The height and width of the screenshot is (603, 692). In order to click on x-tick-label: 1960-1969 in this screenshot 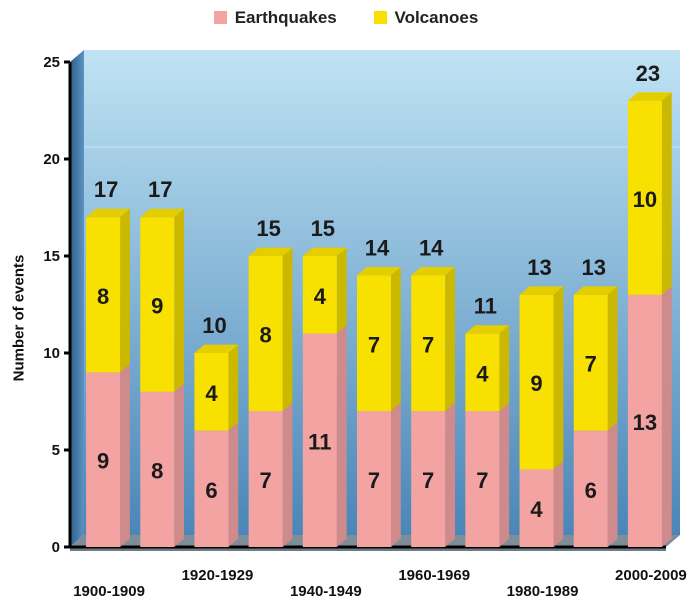, I will do `click(434, 575)`.